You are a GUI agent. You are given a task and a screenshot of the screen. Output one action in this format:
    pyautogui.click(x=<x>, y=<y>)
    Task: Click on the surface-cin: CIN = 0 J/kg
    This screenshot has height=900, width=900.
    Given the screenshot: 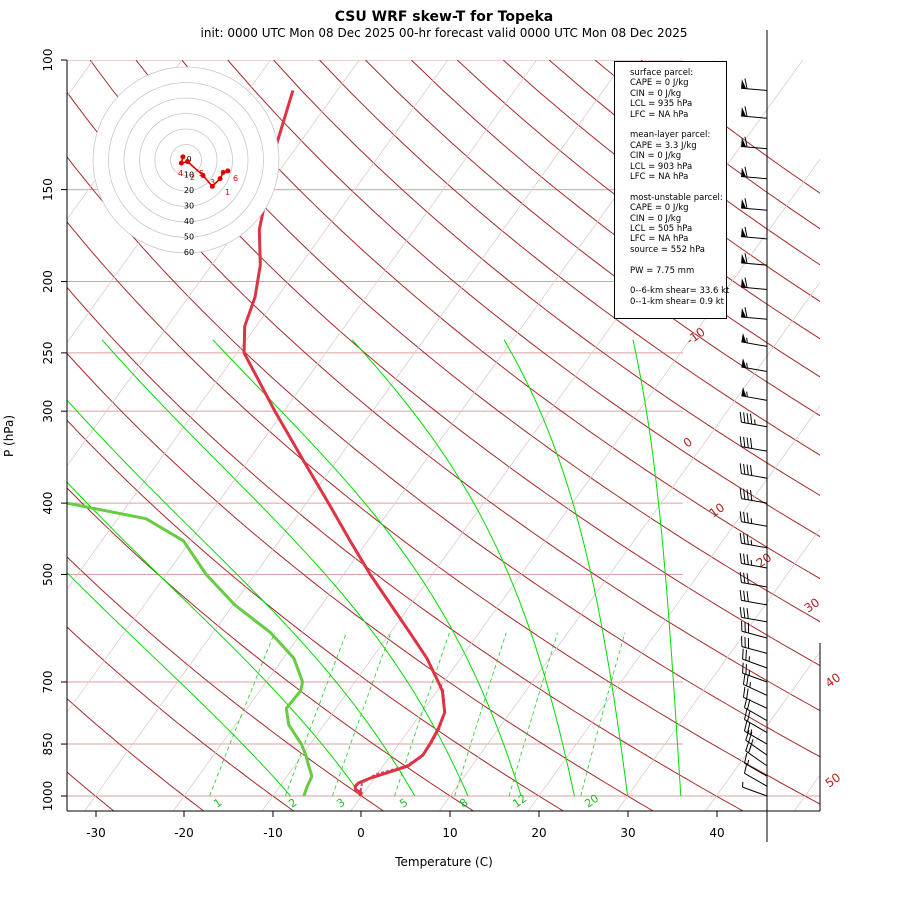 What is the action you would take?
    pyautogui.click(x=656, y=93)
    